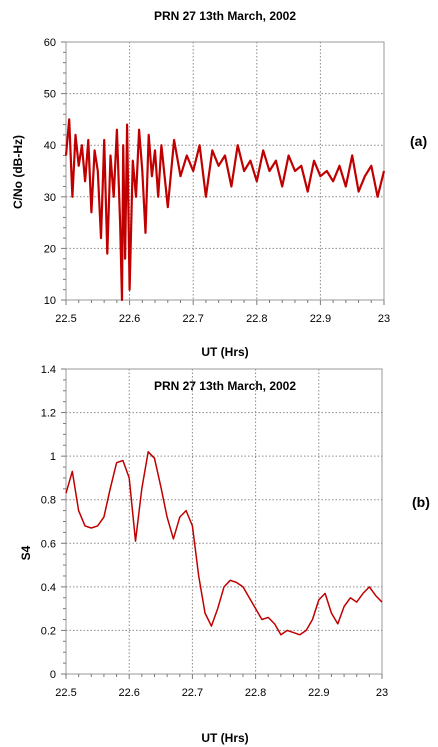 The image size is (438, 747). What do you see at coordinates (65, 319) in the screenshot?
I see `chart-a-xtick-label: 22.5` at bounding box center [65, 319].